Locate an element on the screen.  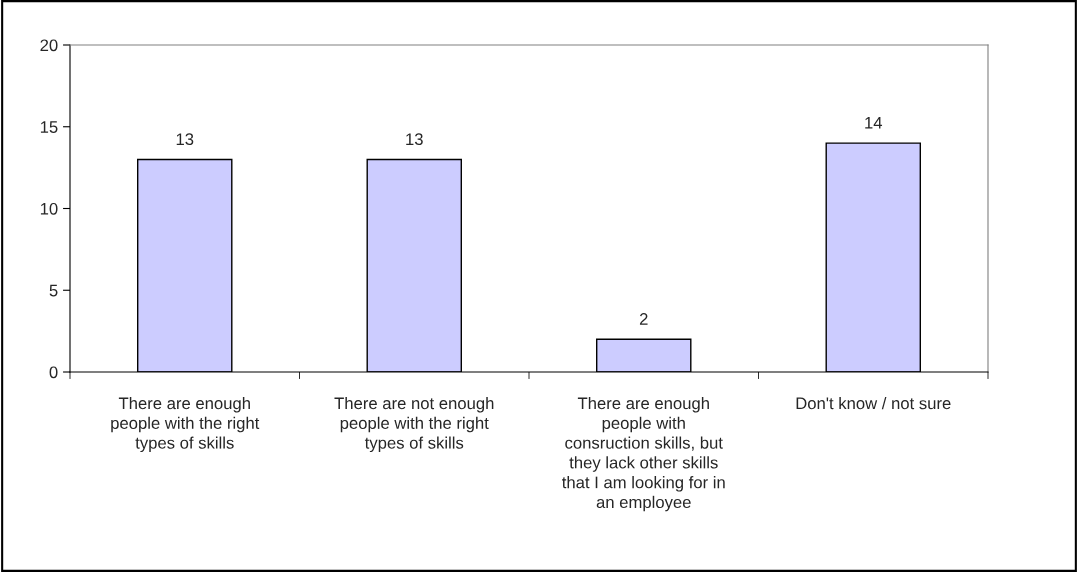
x-tick-label: There are enough people with consruction skills, but they lack other skills that I am looking for in an employee is located at coordinates (643, 454).